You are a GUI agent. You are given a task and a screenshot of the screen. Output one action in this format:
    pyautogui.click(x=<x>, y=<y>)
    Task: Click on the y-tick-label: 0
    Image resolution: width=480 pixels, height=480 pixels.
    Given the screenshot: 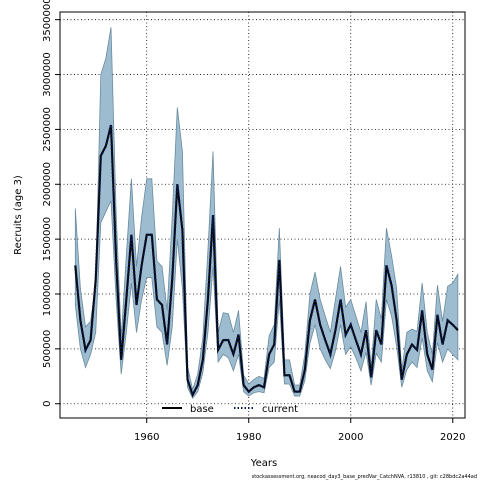 What is the action you would take?
    pyautogui.click(x=47, y=404)
    